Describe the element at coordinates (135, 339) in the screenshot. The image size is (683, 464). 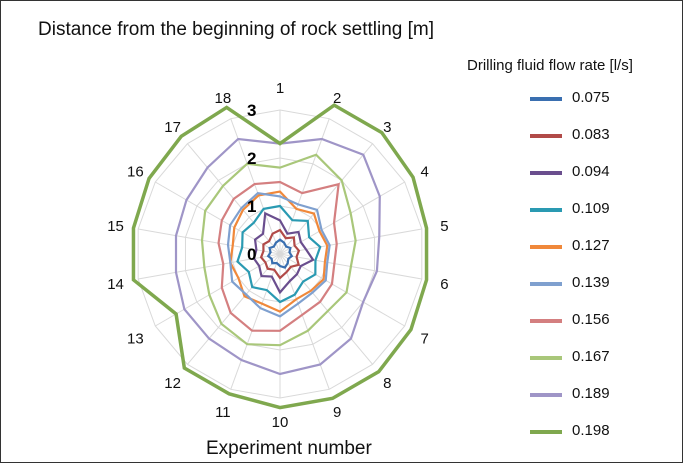
I see `category-label: 13` at that location.